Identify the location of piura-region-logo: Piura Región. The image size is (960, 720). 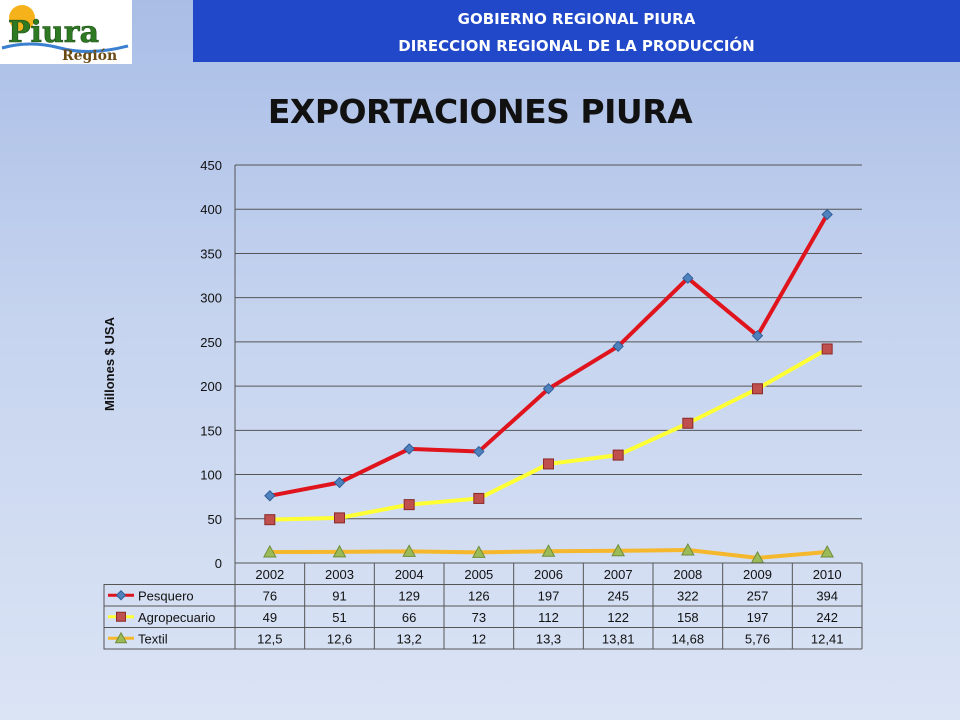
(66, 32).